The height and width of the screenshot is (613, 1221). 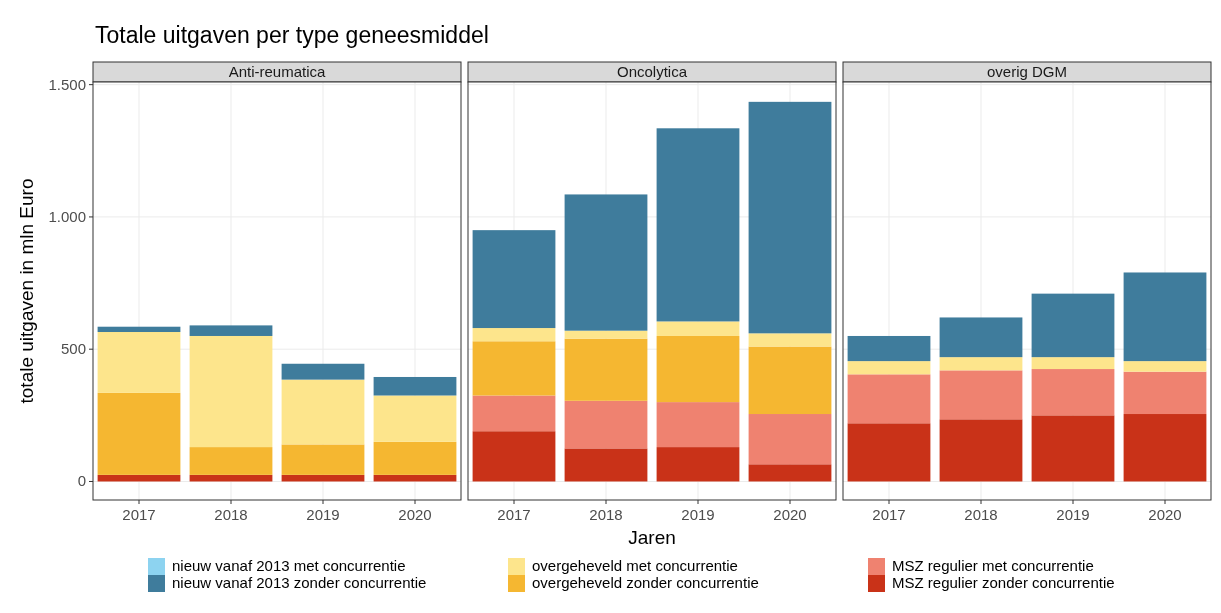 What do you see at coordinates (635, 565) in the screenshot?
I see `legend-label: overgeheveld met concurrentie` at bounding box center [635, 565].